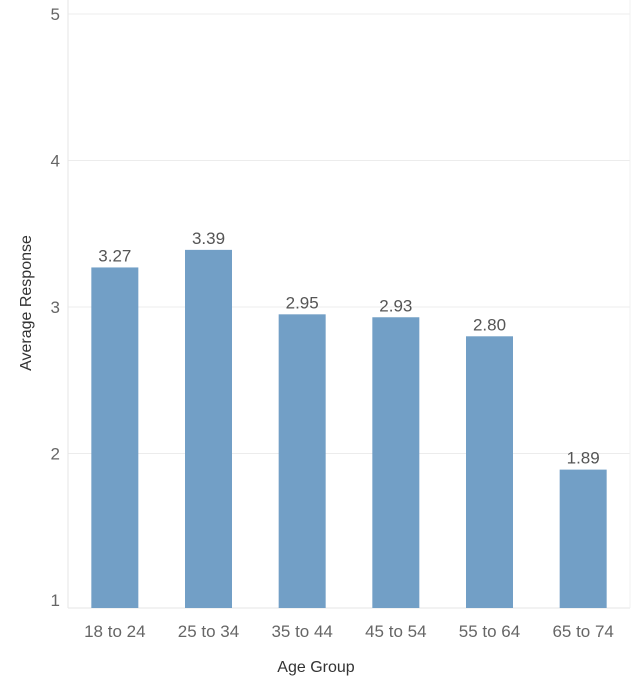 The width and height of the screenshot is (631, 679). What do you see at coordinates (26, 303) in the screenshot?
I see `y-axis-title: Average Response` at bounding box center [26, 303].